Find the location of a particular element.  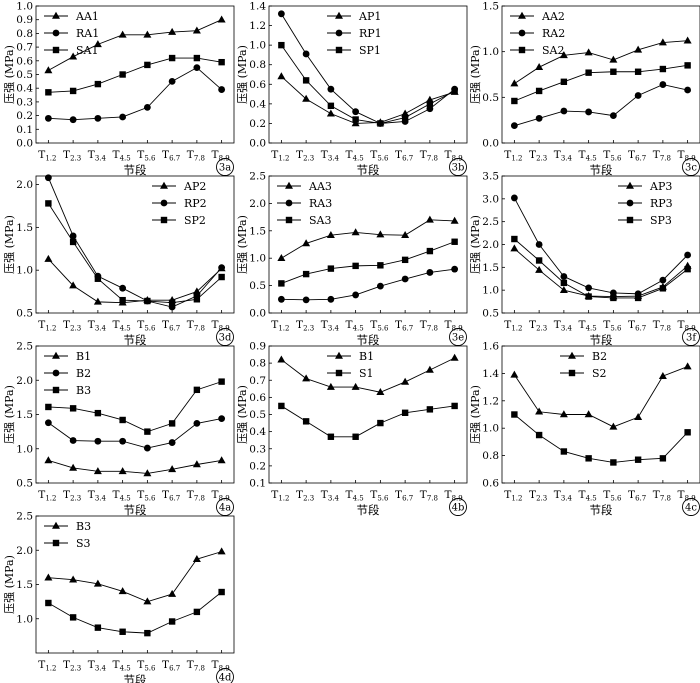

y-tick-label: 1.5 is located at coordinates (490, 7).